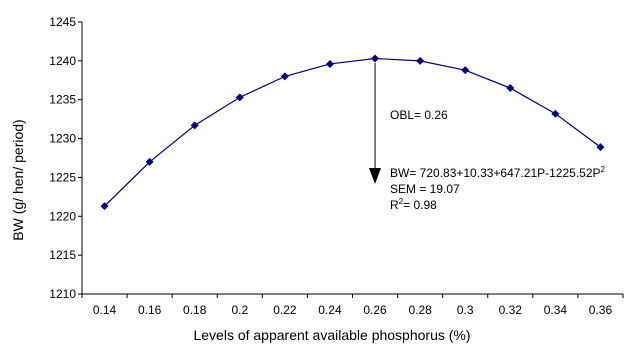  I want to click on y-tick-label: 1210, so click(62, 294).